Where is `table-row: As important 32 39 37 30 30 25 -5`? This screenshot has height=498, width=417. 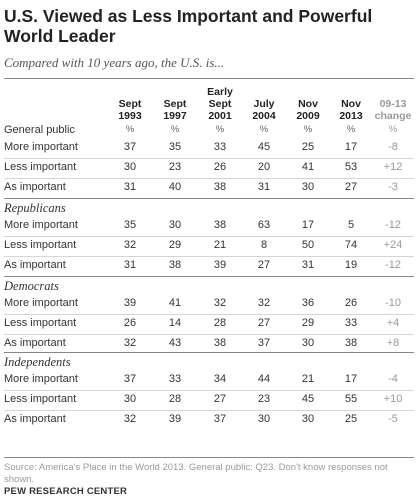
table-row: As important 32 39 37 30 30 25 -5 is located at coordinates (208, 420).